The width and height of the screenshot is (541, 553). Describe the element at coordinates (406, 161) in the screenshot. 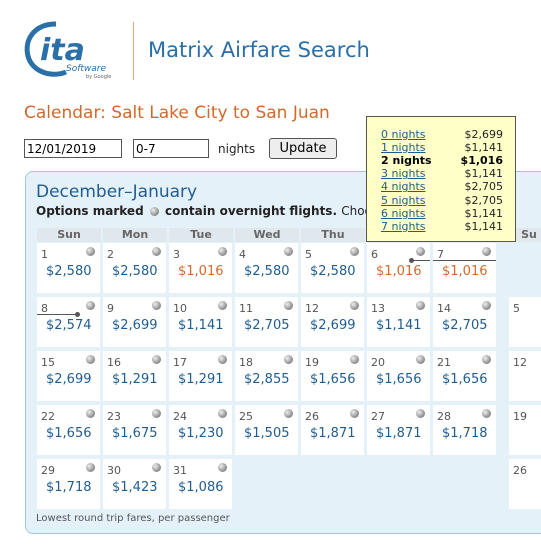

I see `nights-option-label: 2 nights` at that location.